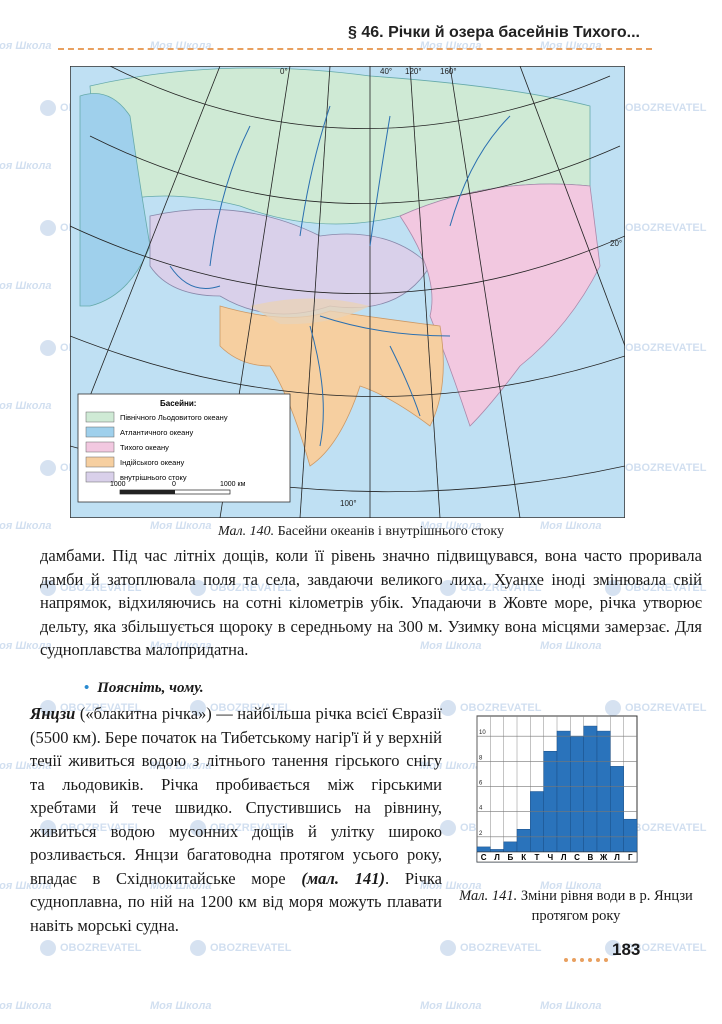 This screenshot has height=1024, width=722. What do you see at coordinates (626, 949) in the screenshot?
I see `page-number: 183` at bounding box center [626, 949].